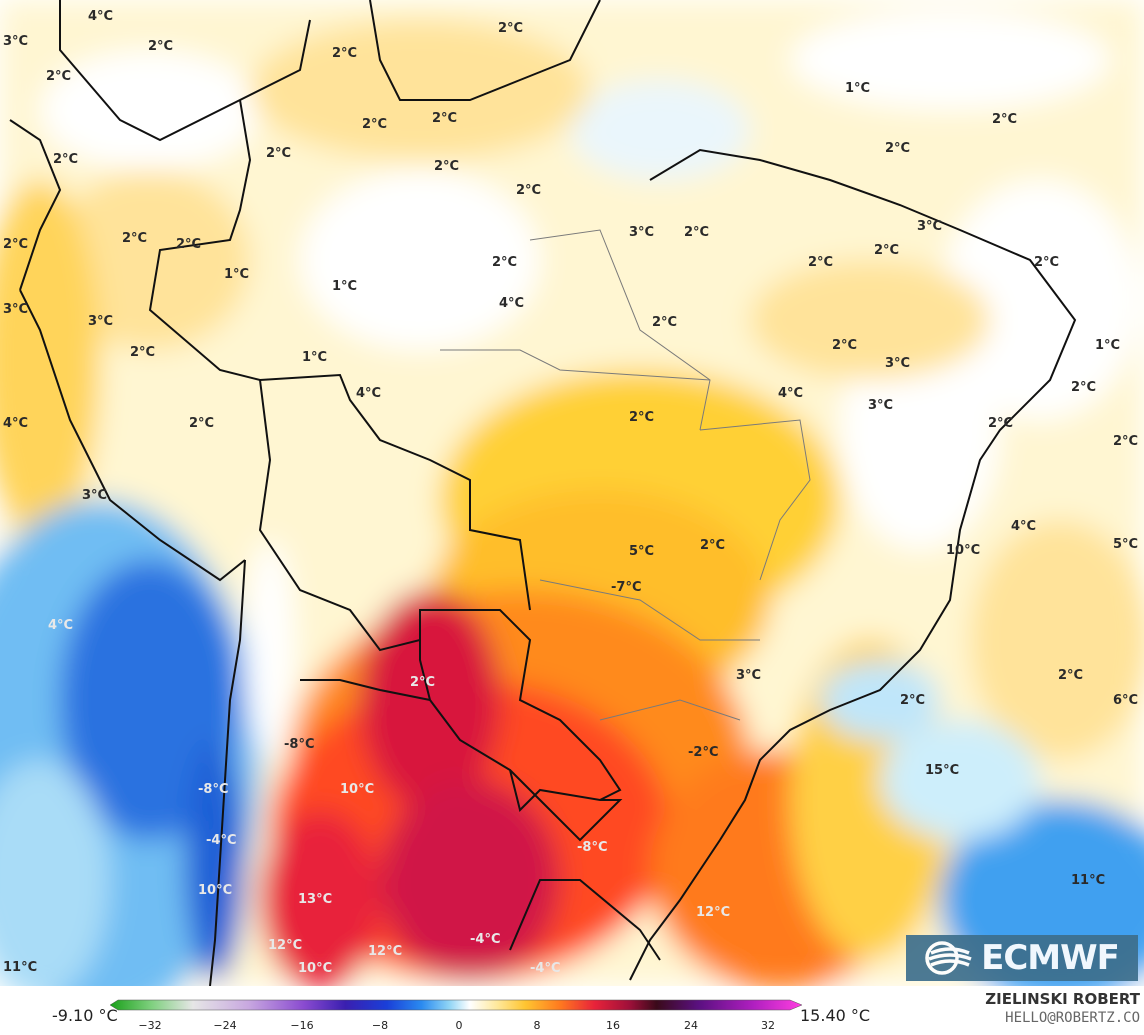 The height and width of the screenshot is (1035, 1144). What do you see at coordinates (149, 1025) in the screenshot?
I see `colorbar-tick: −32` at bounding box center [149, 1025].